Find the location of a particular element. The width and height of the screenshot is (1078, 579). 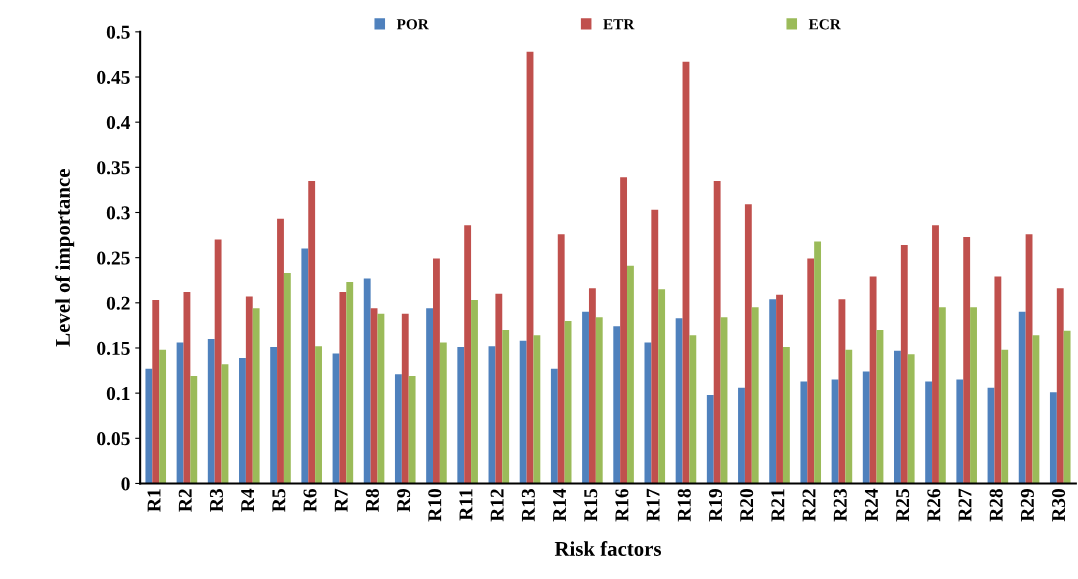

x-tick-label: R18 is located at coordinates (684, 505).